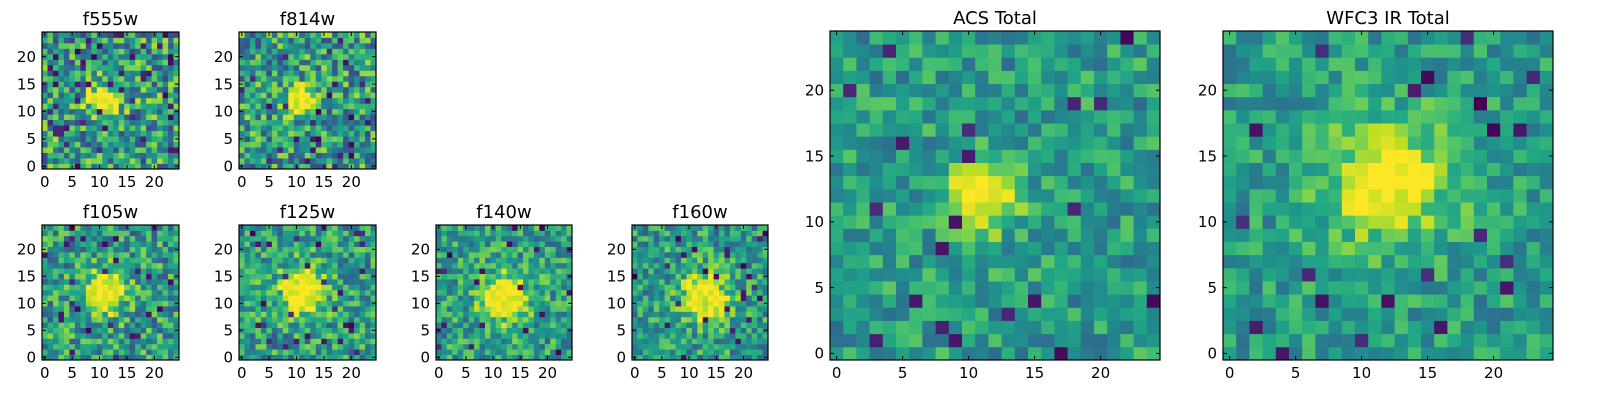  What do you see at coordinates (699, 212) in the screenshot?
I see `panel-title: f160w` at bounding box center [699, 212].